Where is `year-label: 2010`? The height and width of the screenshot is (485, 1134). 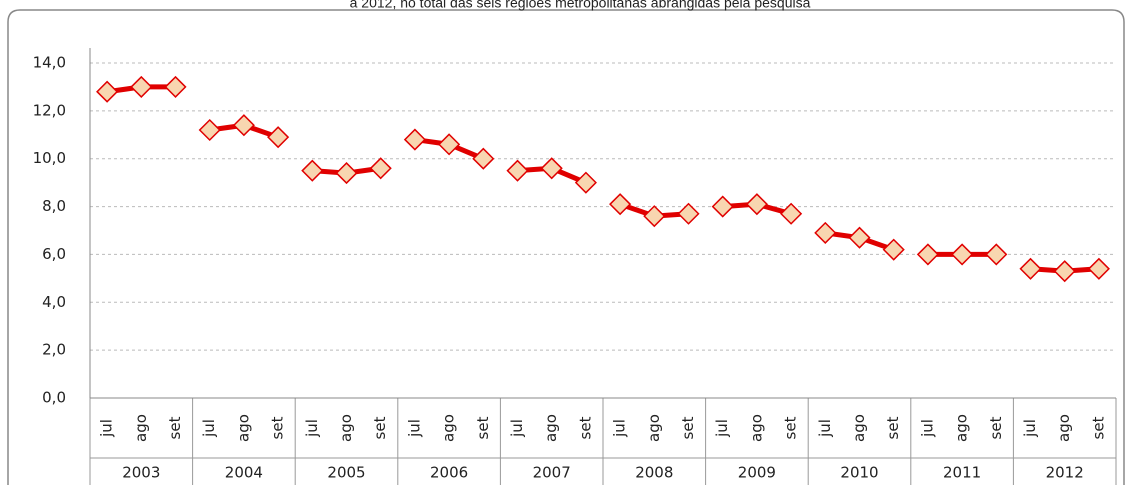
year-label: 2010 is located at coordinates (859, 473).